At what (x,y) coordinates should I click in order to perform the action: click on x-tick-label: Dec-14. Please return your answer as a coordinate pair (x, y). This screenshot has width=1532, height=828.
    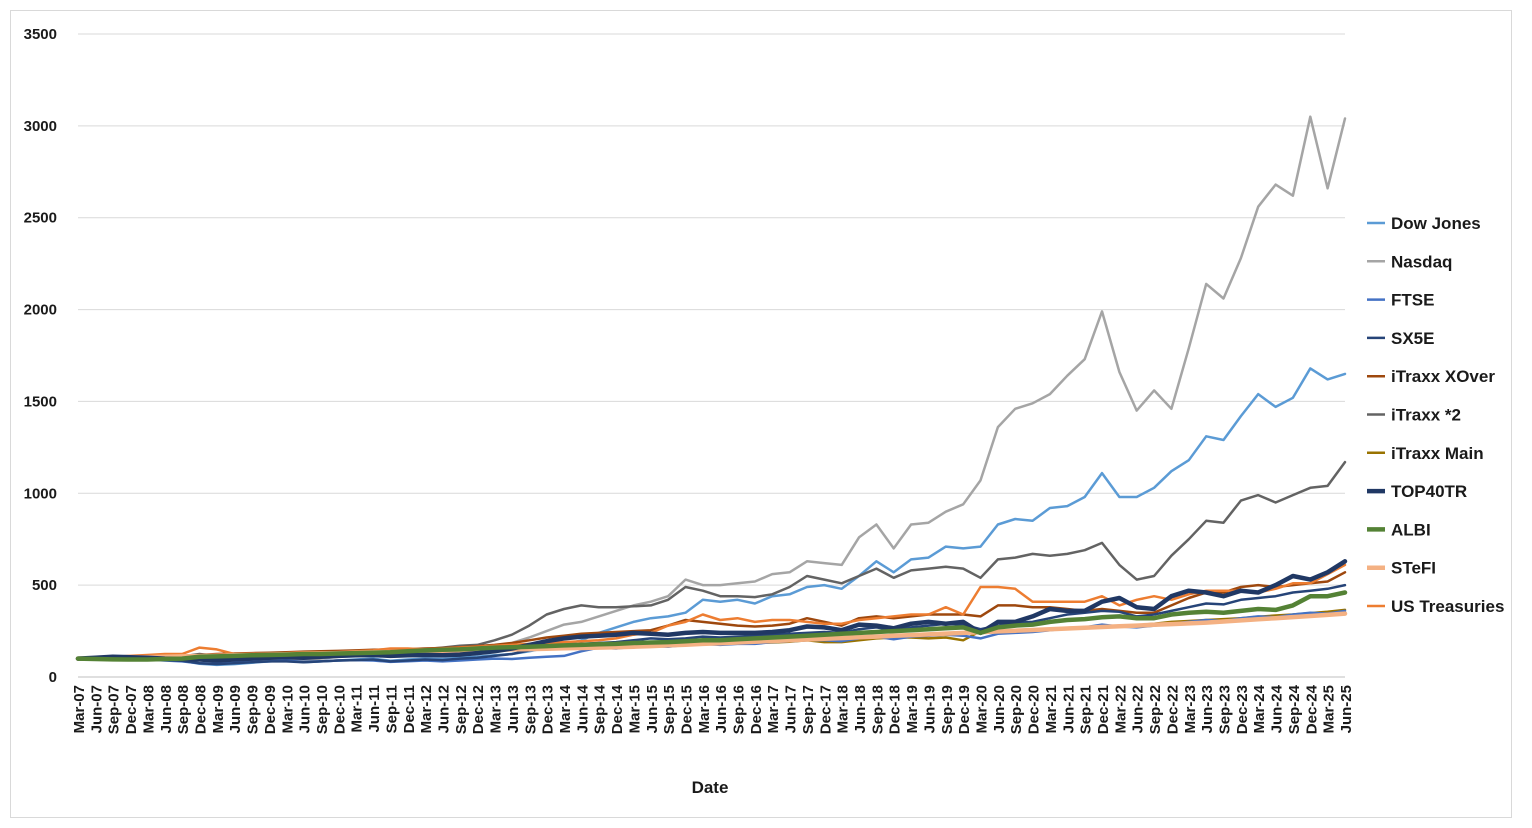
    Looking at the image, I should click on (617, 709).